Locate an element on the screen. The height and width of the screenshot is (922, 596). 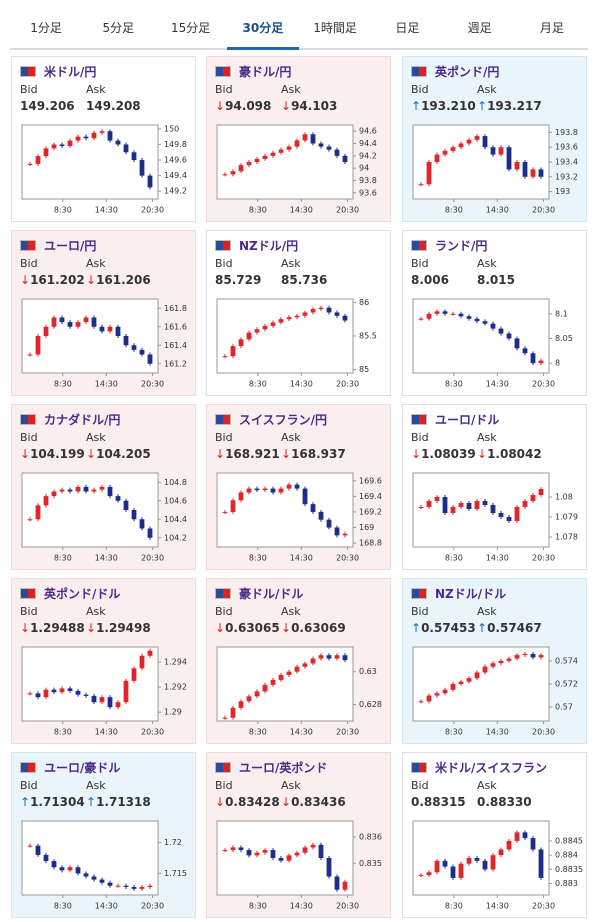
tab: 1時間足 is located at coordinates (335, 28).